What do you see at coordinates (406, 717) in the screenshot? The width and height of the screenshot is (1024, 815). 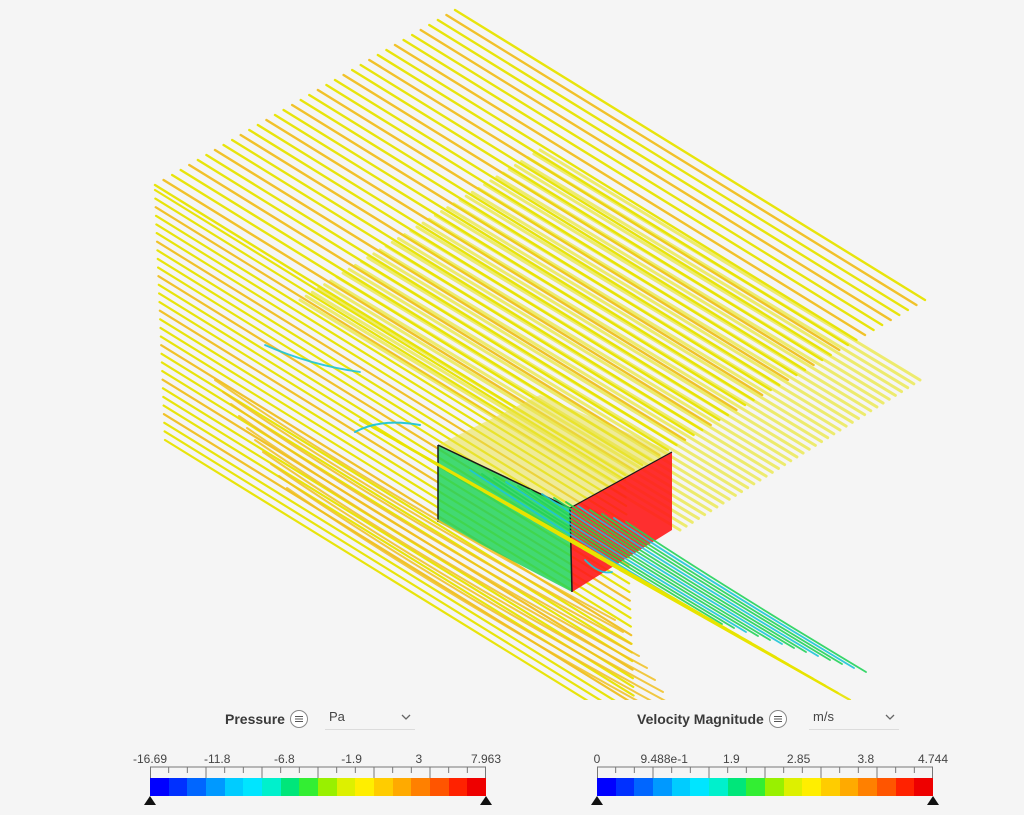 I see `chevron-down-icon` at bounding box center [406, 717].